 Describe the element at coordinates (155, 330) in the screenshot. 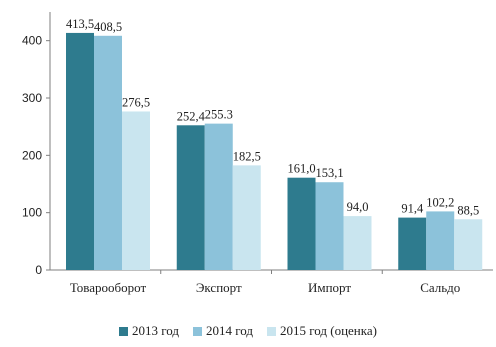

I see `legend-label: 2013 год` at that location.